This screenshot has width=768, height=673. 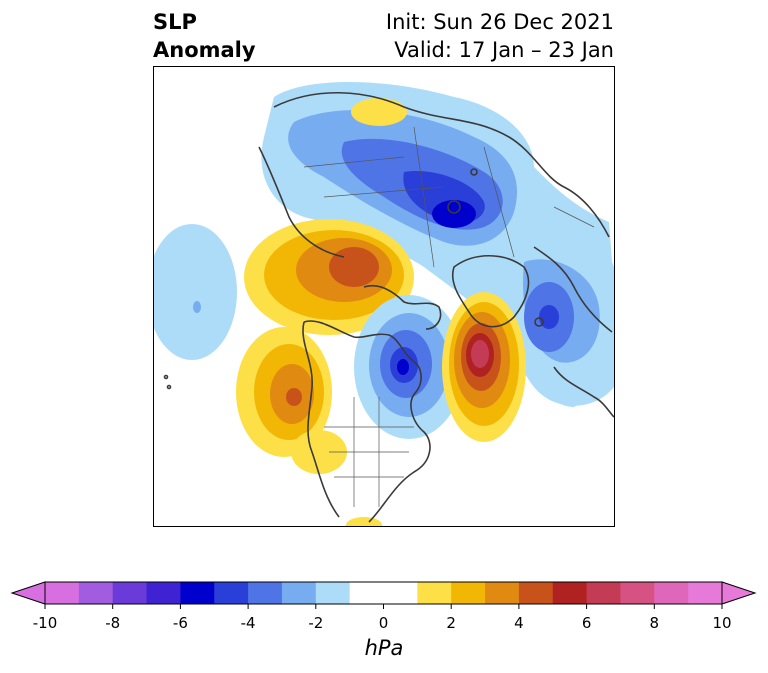 I want to click on colorbar-extend-low, so click(x=28, y=593).